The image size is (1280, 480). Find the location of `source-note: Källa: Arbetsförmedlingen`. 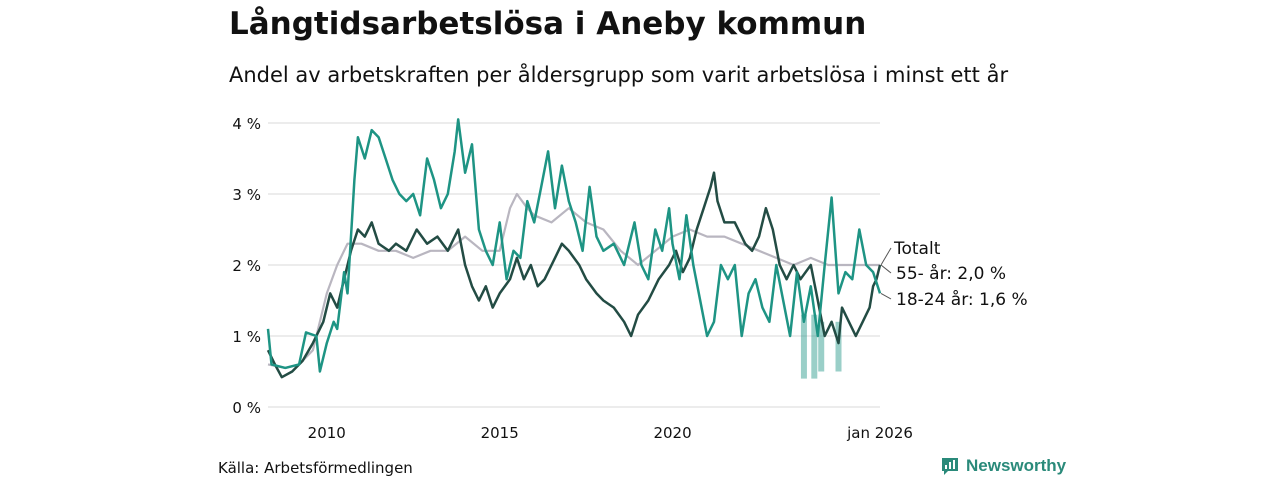

source-note: Källa: Arbetsförmedlingen is located at coordinates (315, 468).